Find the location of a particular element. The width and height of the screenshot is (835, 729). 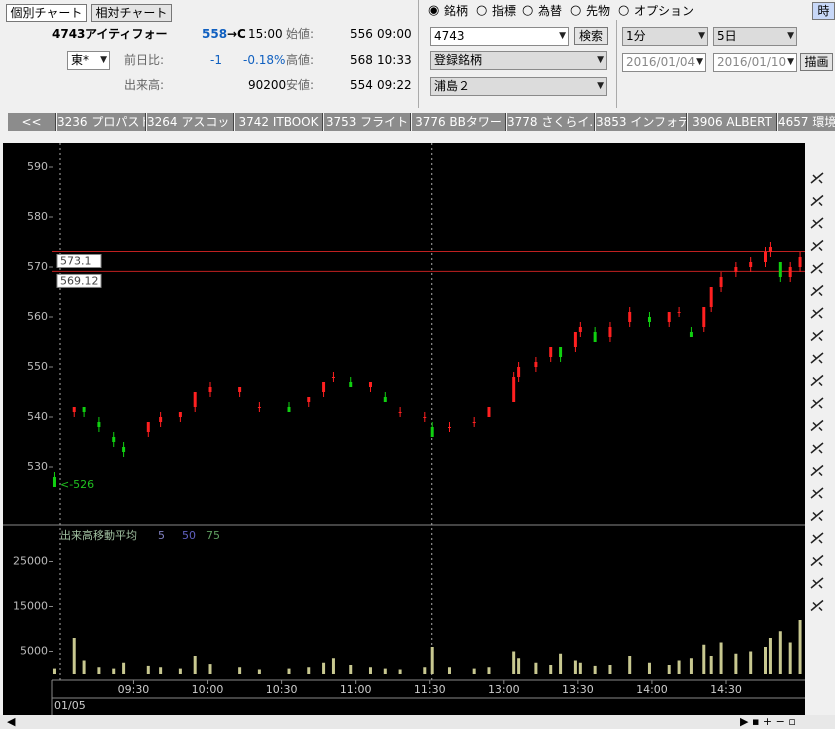

stock-tab: 3776 BBタワー is located at coordinates (459, 122).